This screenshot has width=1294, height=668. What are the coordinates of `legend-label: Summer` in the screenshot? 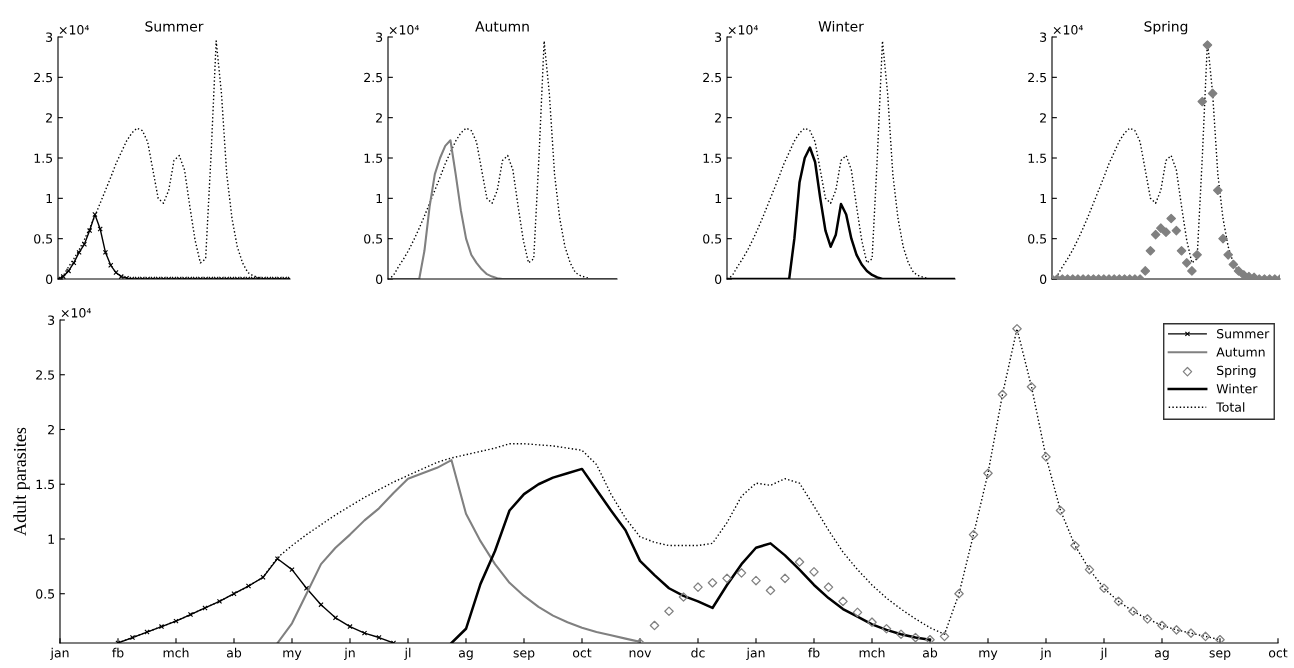 It's located at (1243, 333).